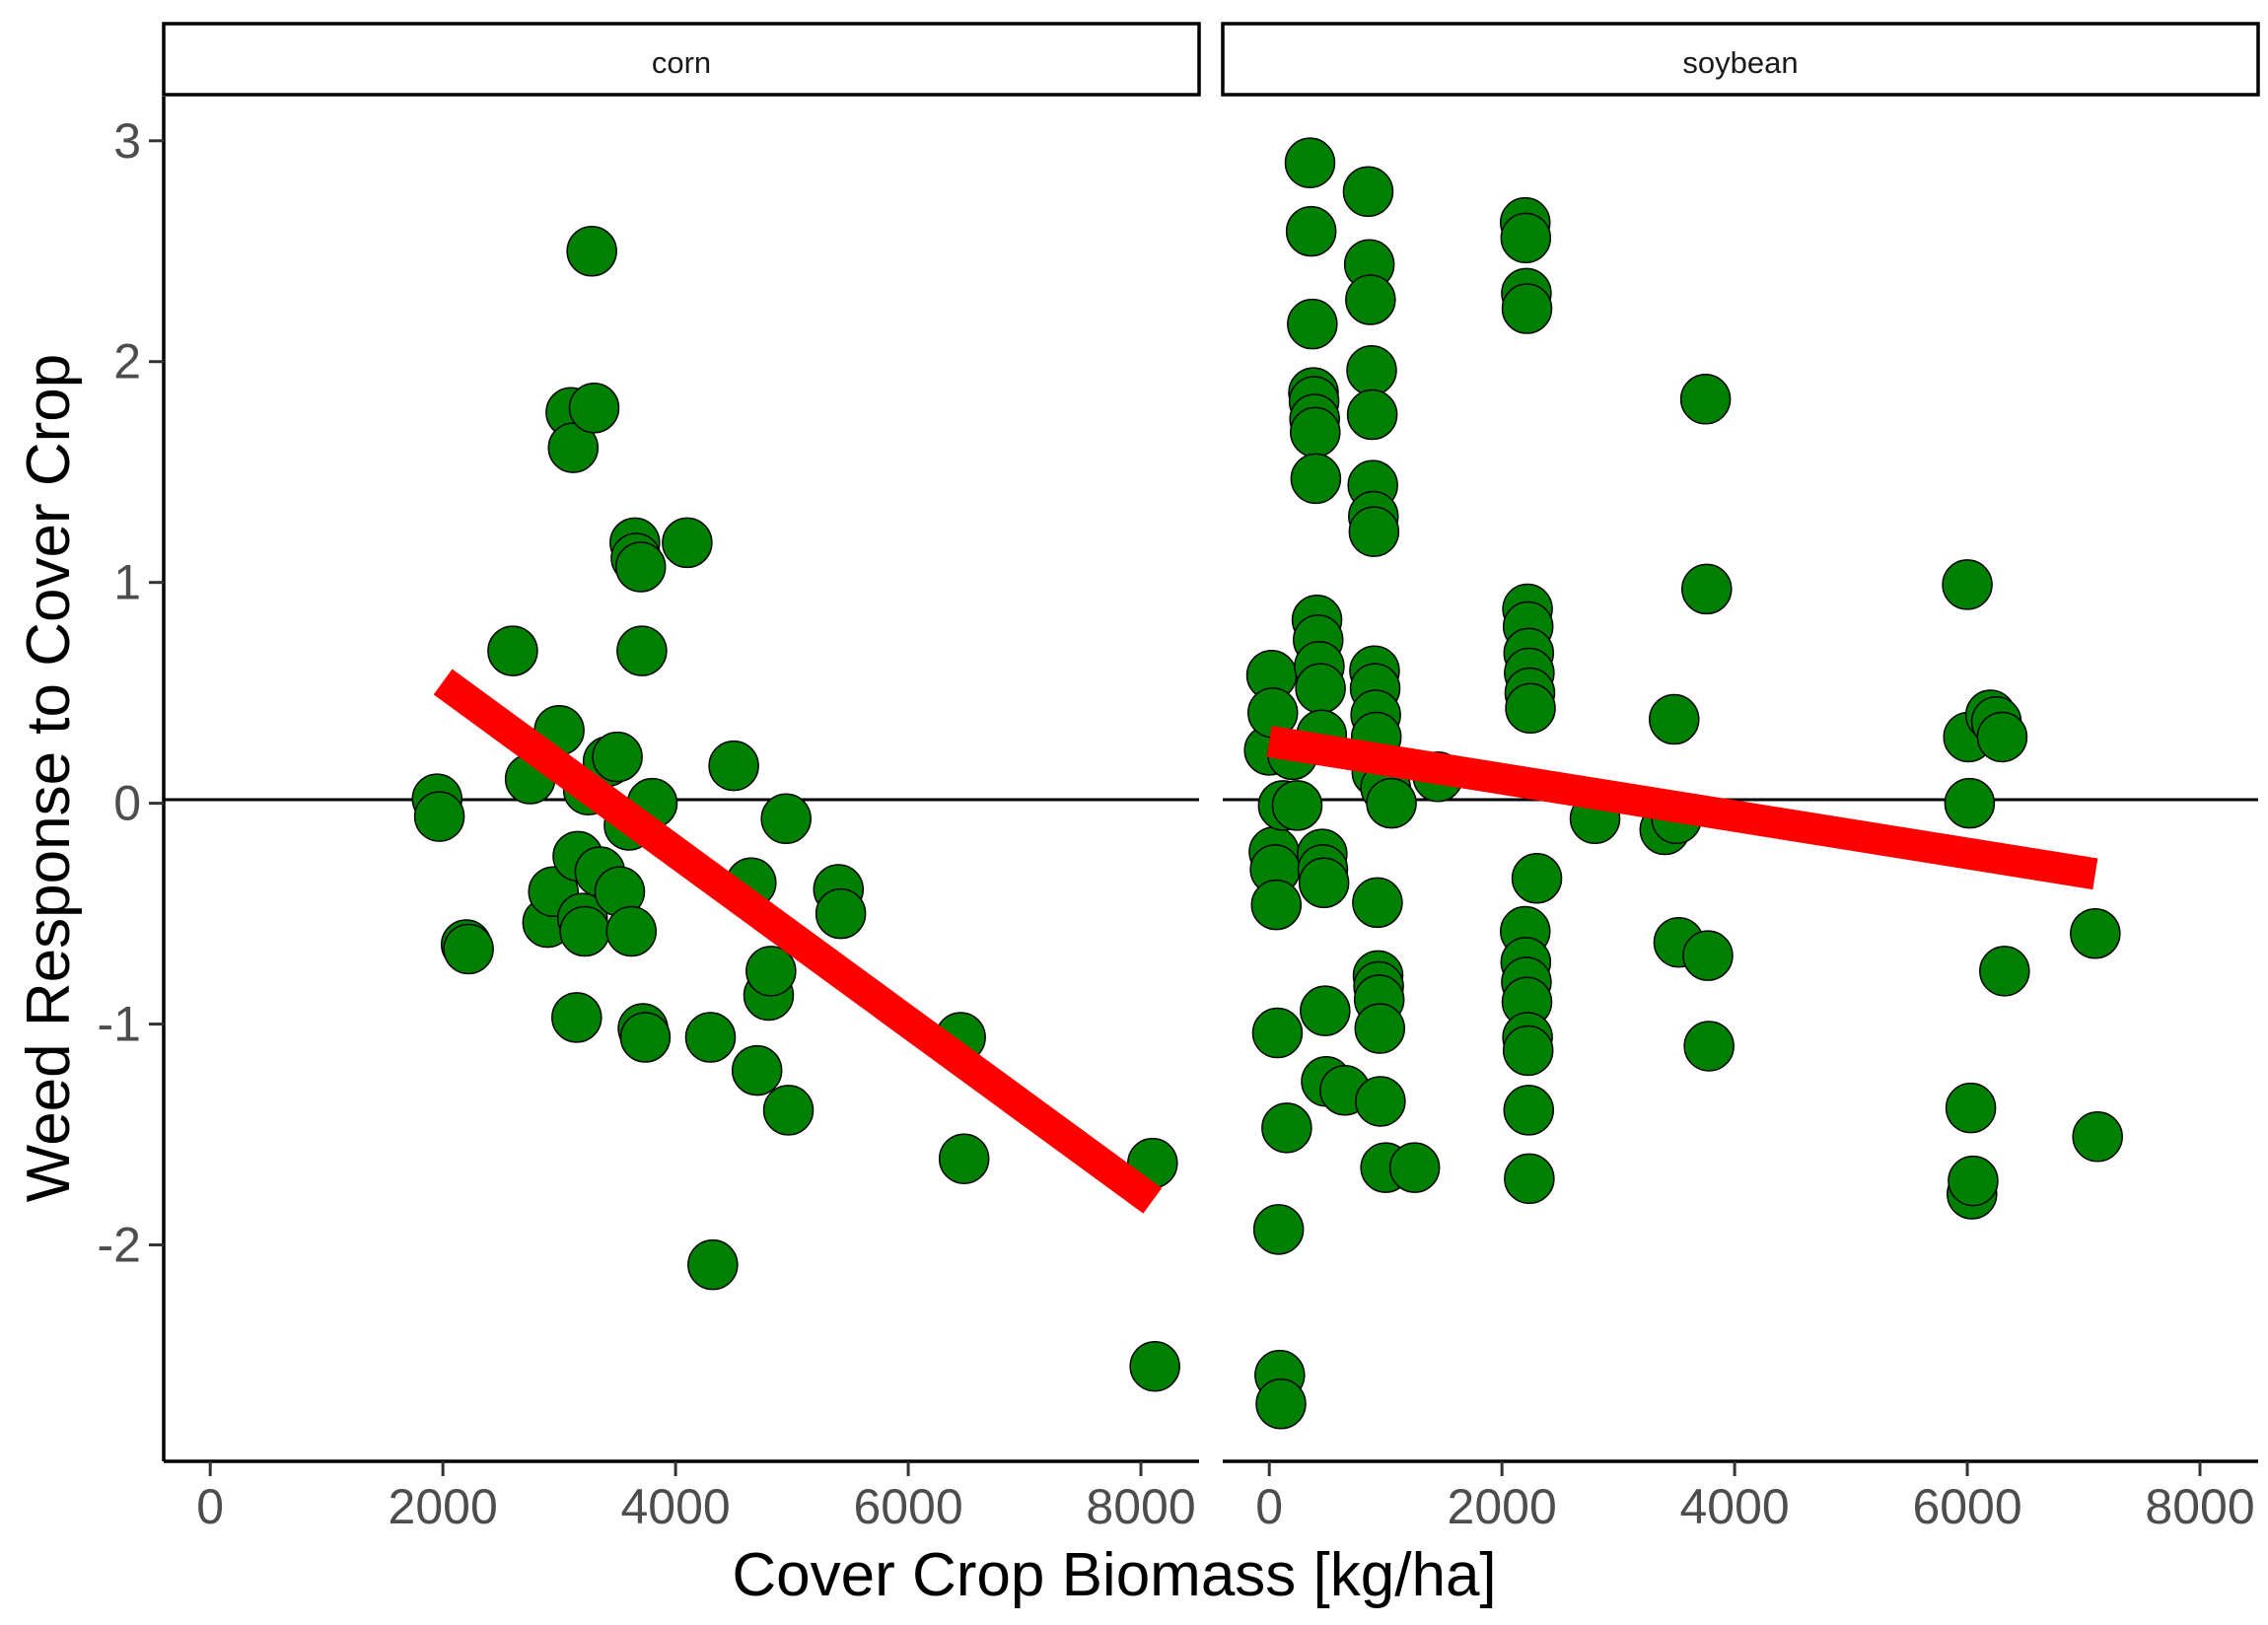 The height and width of the screenshot is (1625, 2268). Describe the element at coordinates (127, 803) in the screenshot. I see `y-tick-label: 0` at that location.